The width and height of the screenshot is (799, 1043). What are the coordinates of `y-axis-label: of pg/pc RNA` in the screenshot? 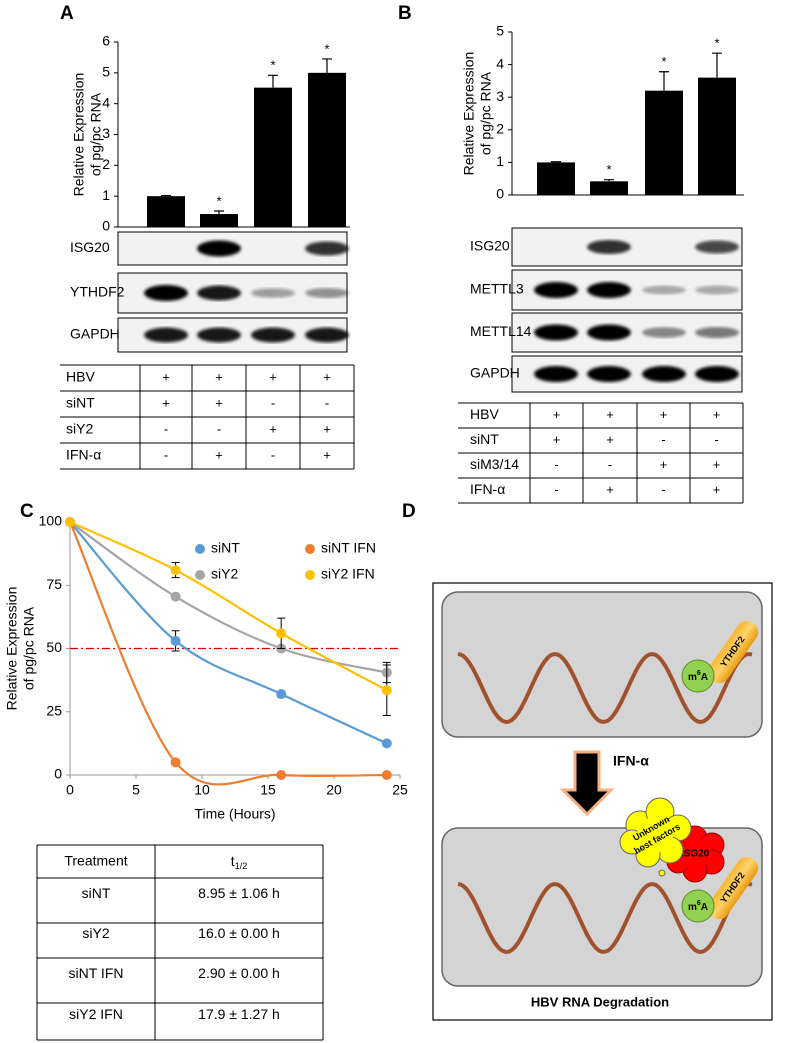 It's located at (29, 648).